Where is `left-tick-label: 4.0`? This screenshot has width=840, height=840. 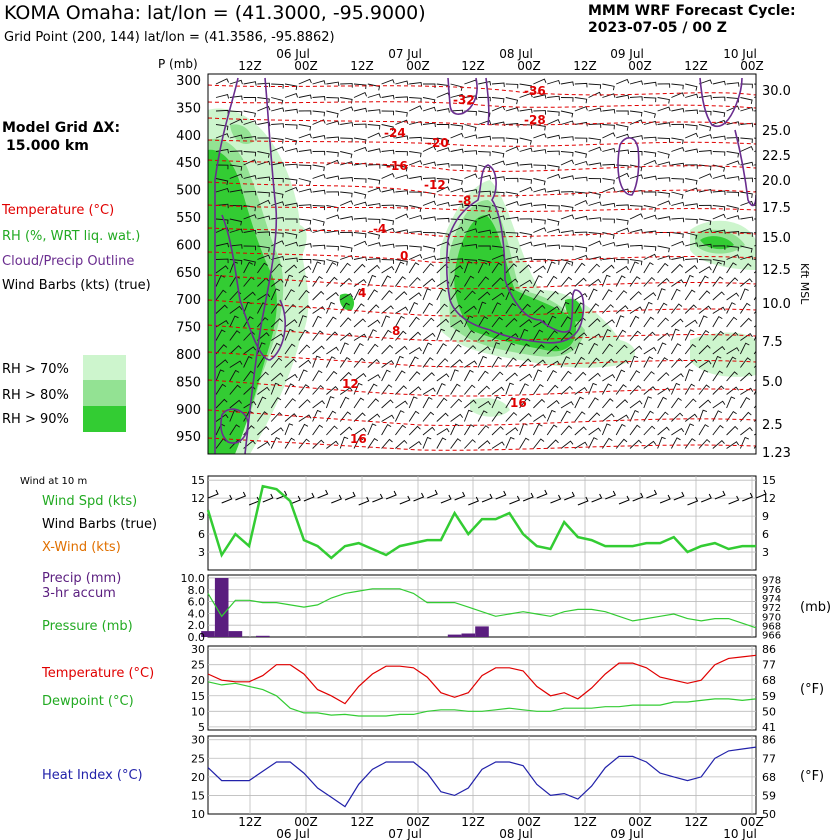 left-tick-label: 4.0 is located at coordinates (197, 613).